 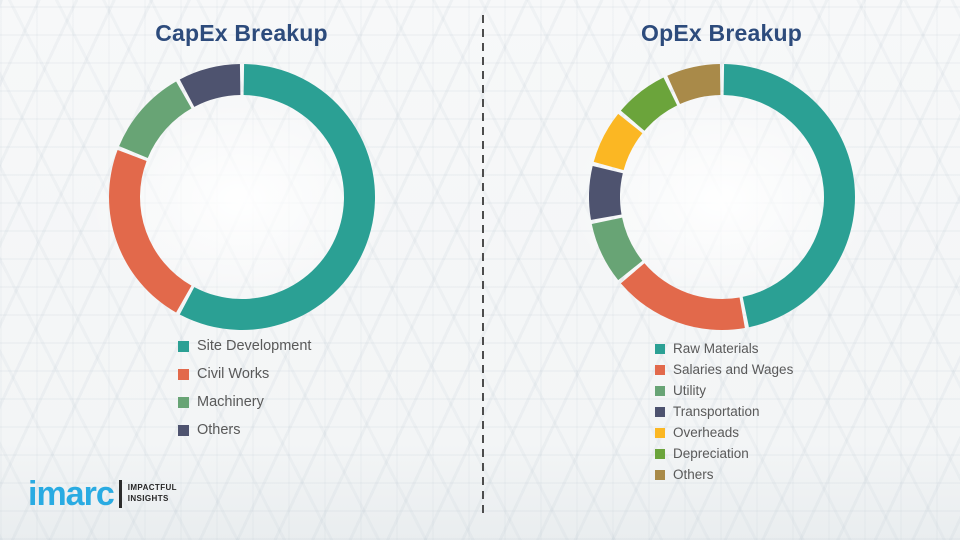 What do you see at coordinates (689, 390) in the screenshot?
I see `legend-label: Utility` at bounding box center [689, 390].